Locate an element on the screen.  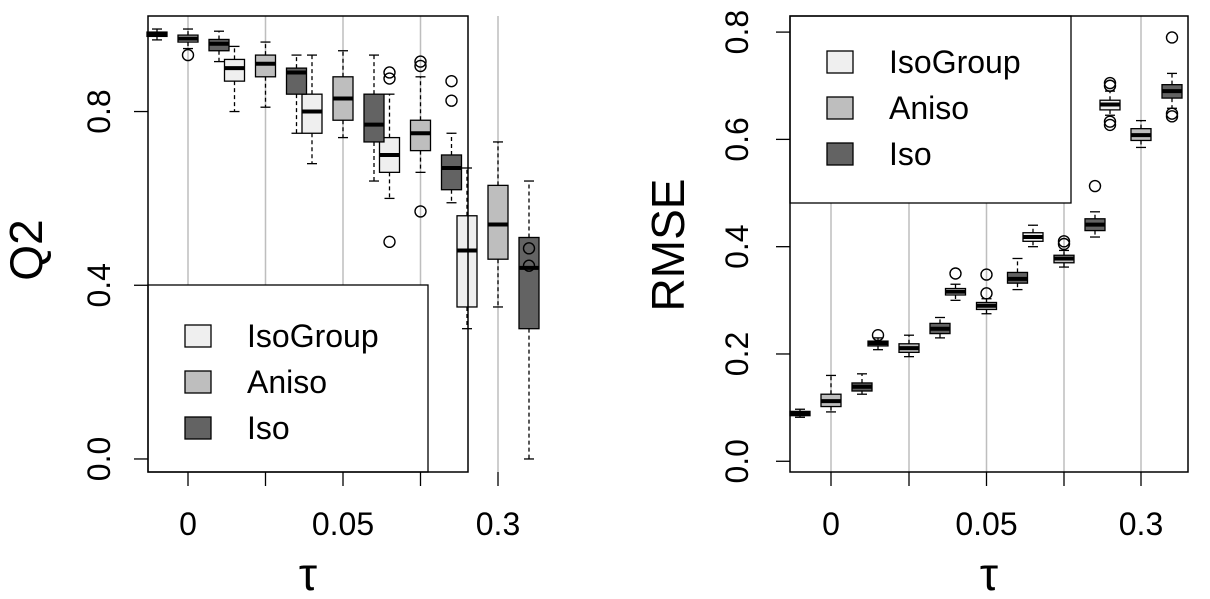
y-axis-title: RMSE is located at coordinates (668, 245).